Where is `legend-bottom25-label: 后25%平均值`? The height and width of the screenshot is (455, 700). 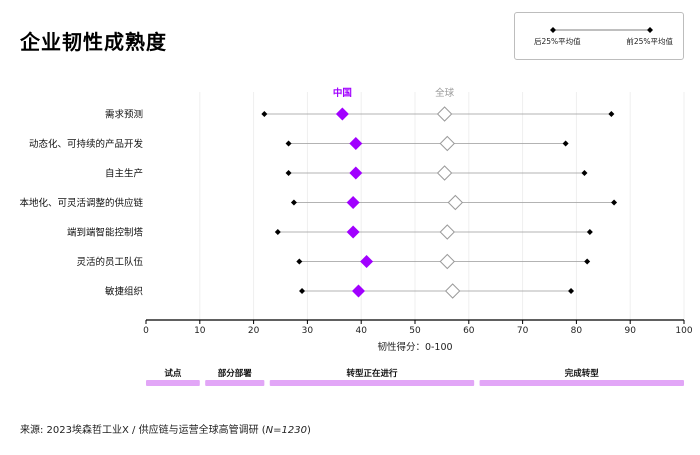 legend-bottom25-label: 后25%平均值 is located at coordinates (557, 41).